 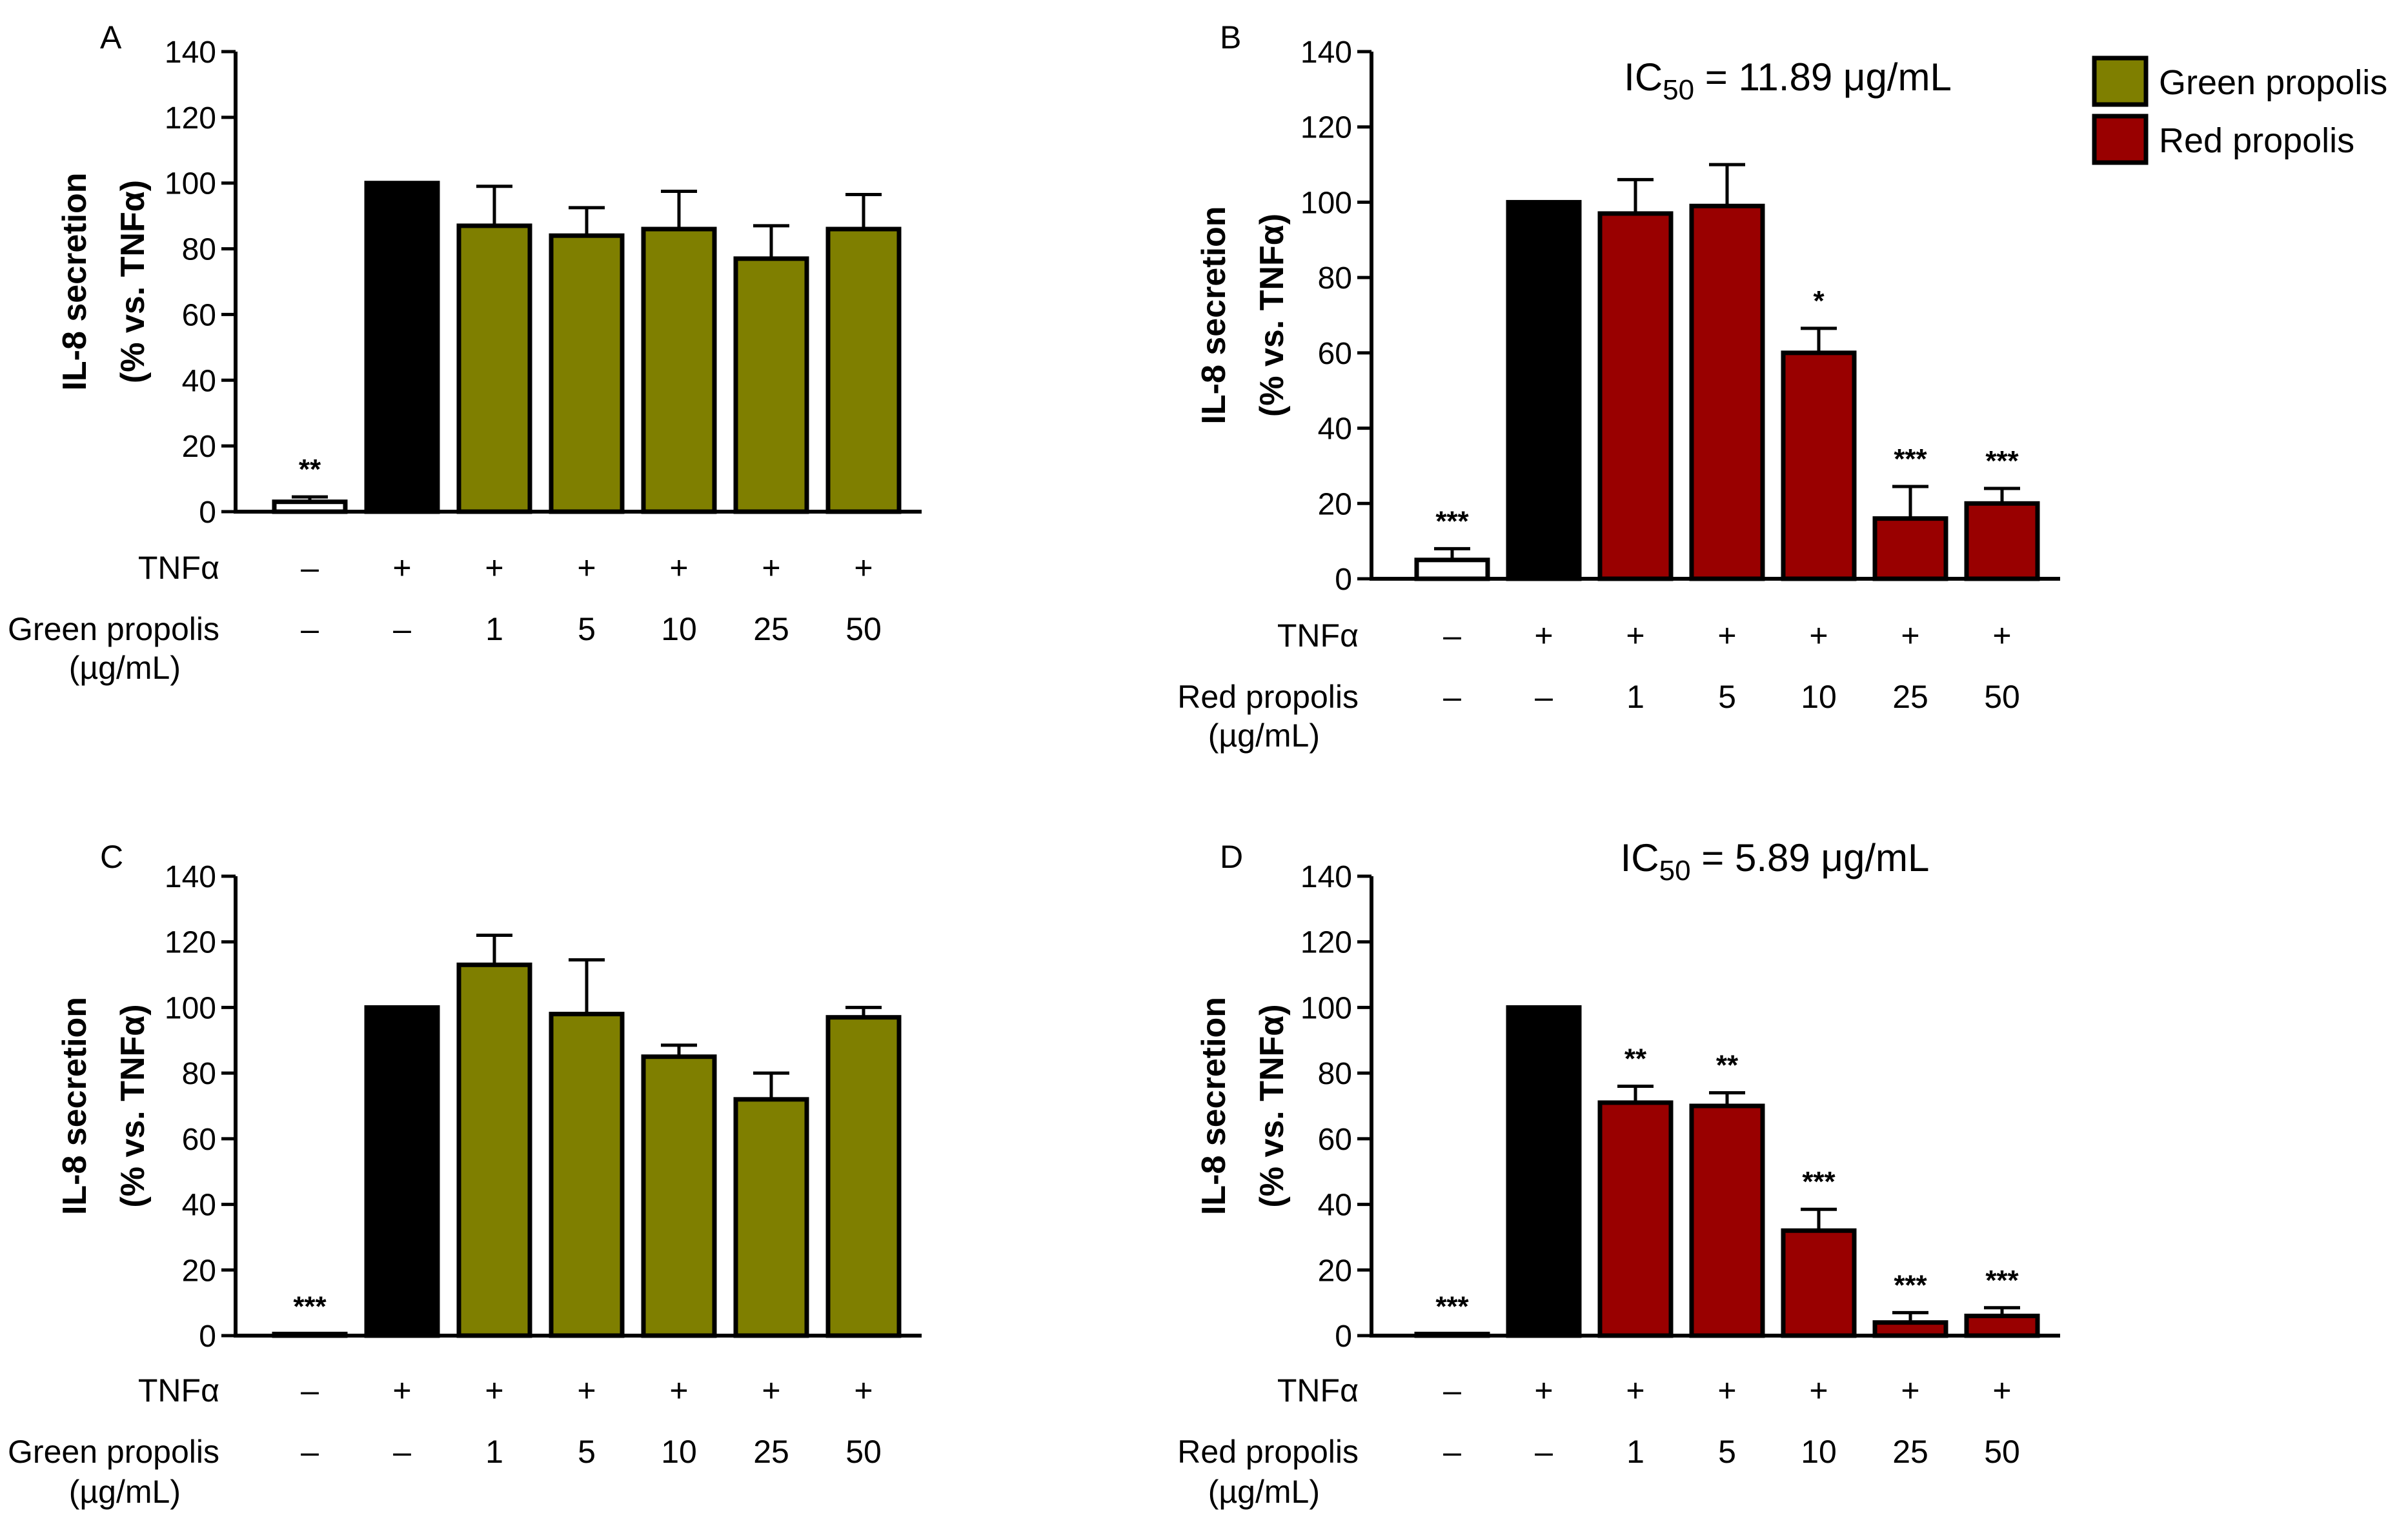 What do you see at coordinates (2273, 82) in the screenshot?
I see `legend-label: Green propolis` at bounding box center [2273, 82].